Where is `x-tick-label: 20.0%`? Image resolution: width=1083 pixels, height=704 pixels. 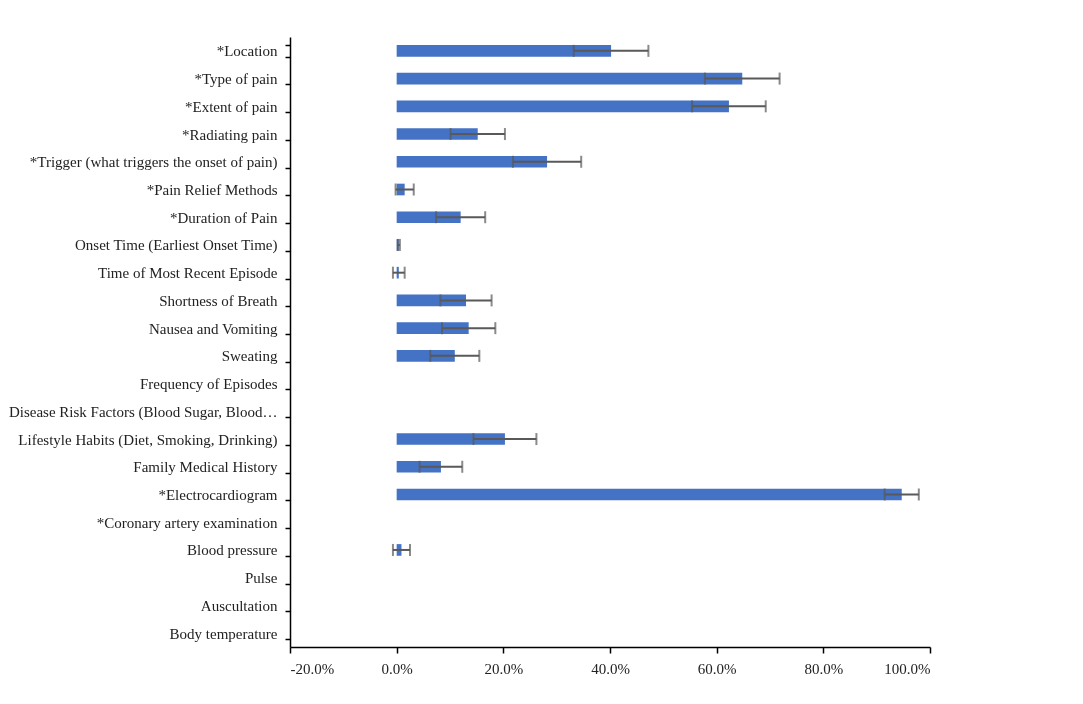 x-tick-label: 20.0% is located at coordinates (504, 668).